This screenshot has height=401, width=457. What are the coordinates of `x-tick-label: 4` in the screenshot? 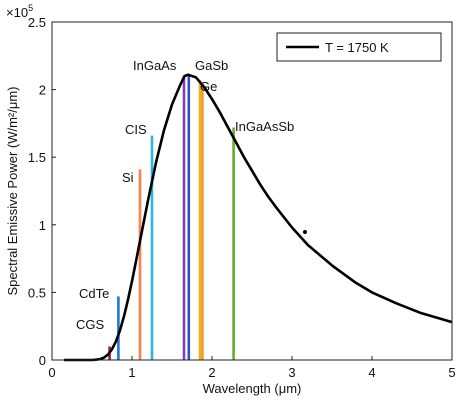 It's located at (371, 372).